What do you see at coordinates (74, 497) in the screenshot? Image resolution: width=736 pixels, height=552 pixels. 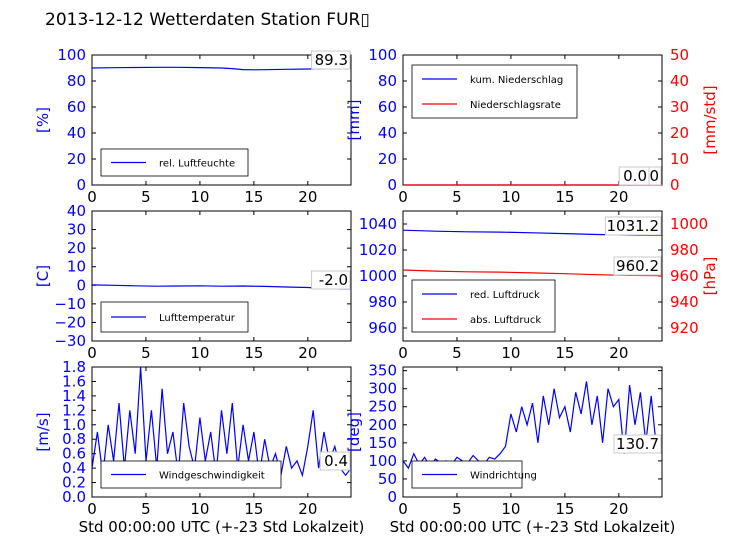 I see `chart5-y-tick-label: 0.0` at bounding box center [74, 497].